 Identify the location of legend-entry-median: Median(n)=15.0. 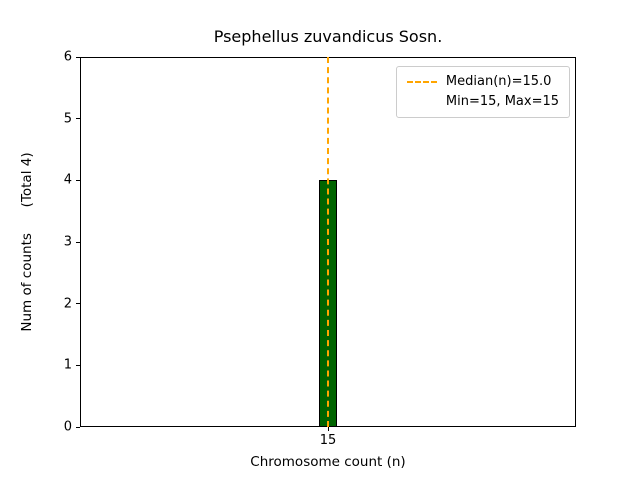
(482, 82).